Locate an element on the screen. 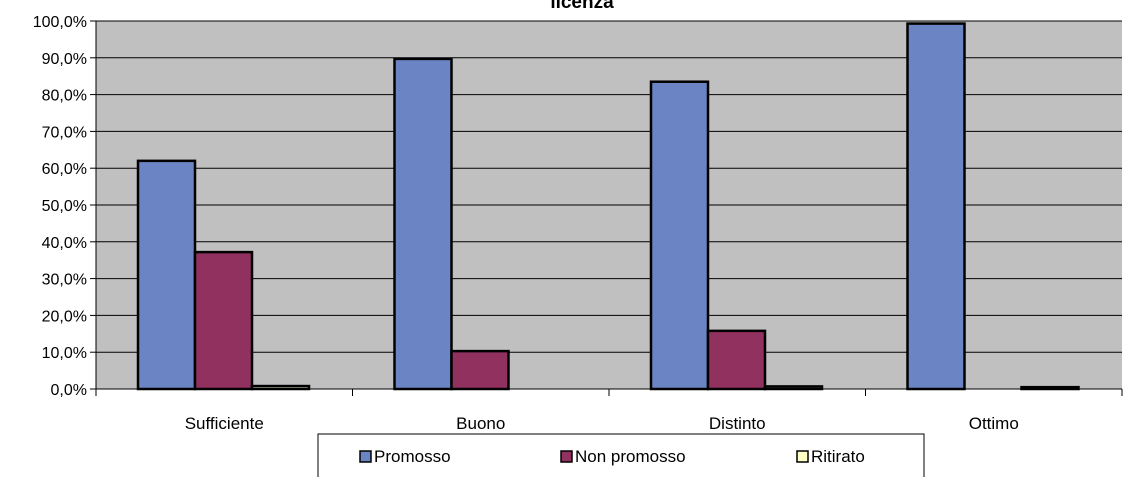 The image size is (1124, 477). x-tick-label: Ottimo is located at coordinates (994, 423).